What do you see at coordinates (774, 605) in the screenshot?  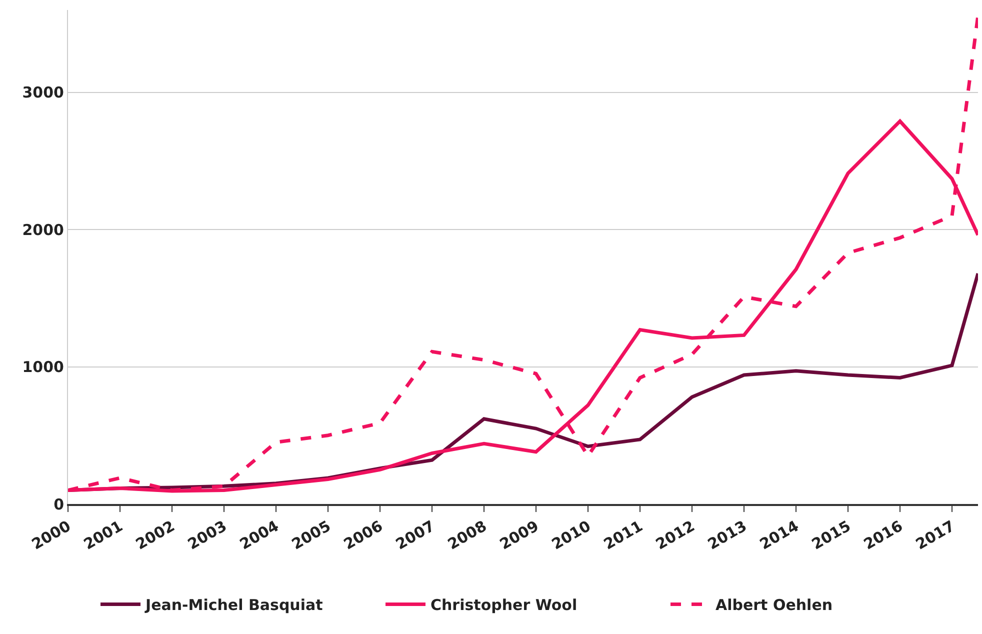 I see `legend-label: Albert Oehlen` at bounding box center [774, 605].